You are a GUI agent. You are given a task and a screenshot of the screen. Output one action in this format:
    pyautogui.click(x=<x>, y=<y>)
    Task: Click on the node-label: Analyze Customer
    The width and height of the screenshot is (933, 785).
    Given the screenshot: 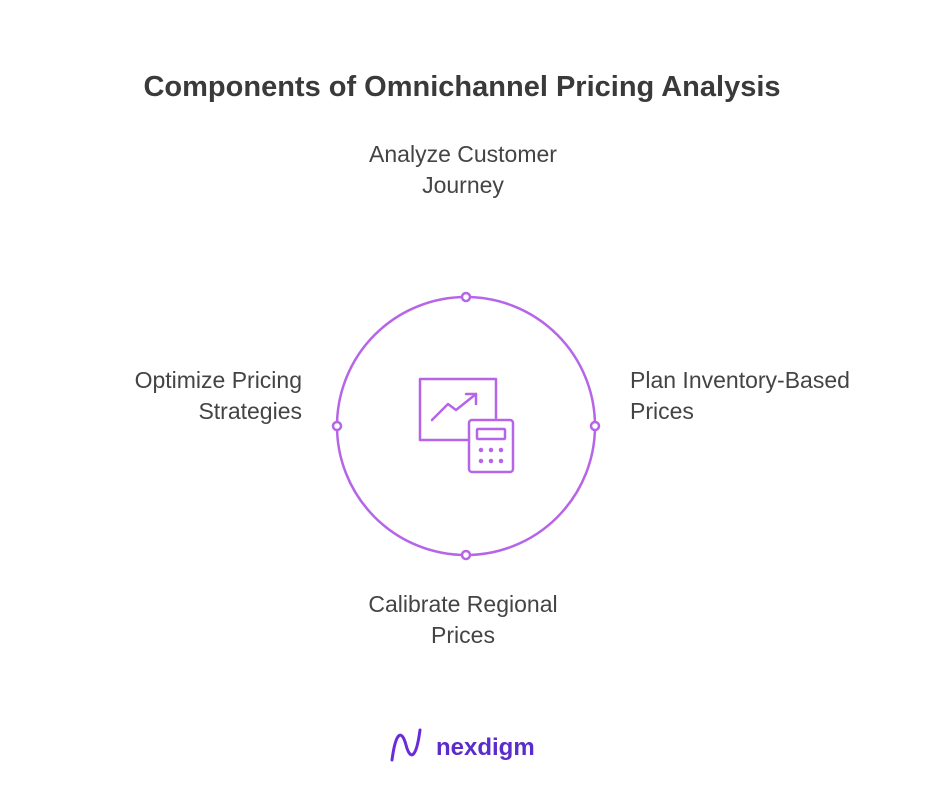 What is the action you would take?
    pyautogui.click(x=463, y=154)
    